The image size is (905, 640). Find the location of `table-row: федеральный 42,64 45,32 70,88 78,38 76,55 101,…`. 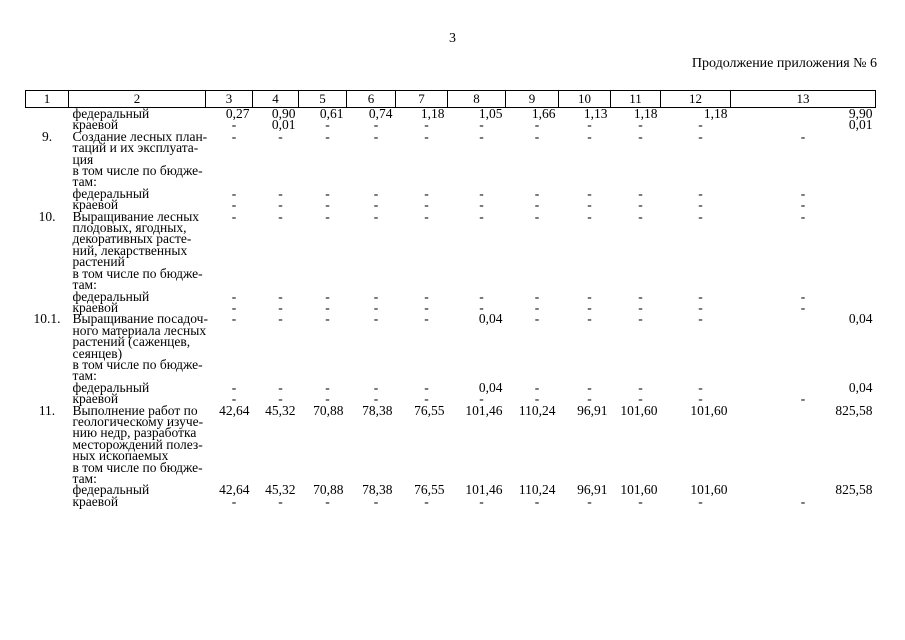

table-row: федеральный 42,64 45,32 70,88 78,38 76,55 101,… is located at coordinates (451, 490).